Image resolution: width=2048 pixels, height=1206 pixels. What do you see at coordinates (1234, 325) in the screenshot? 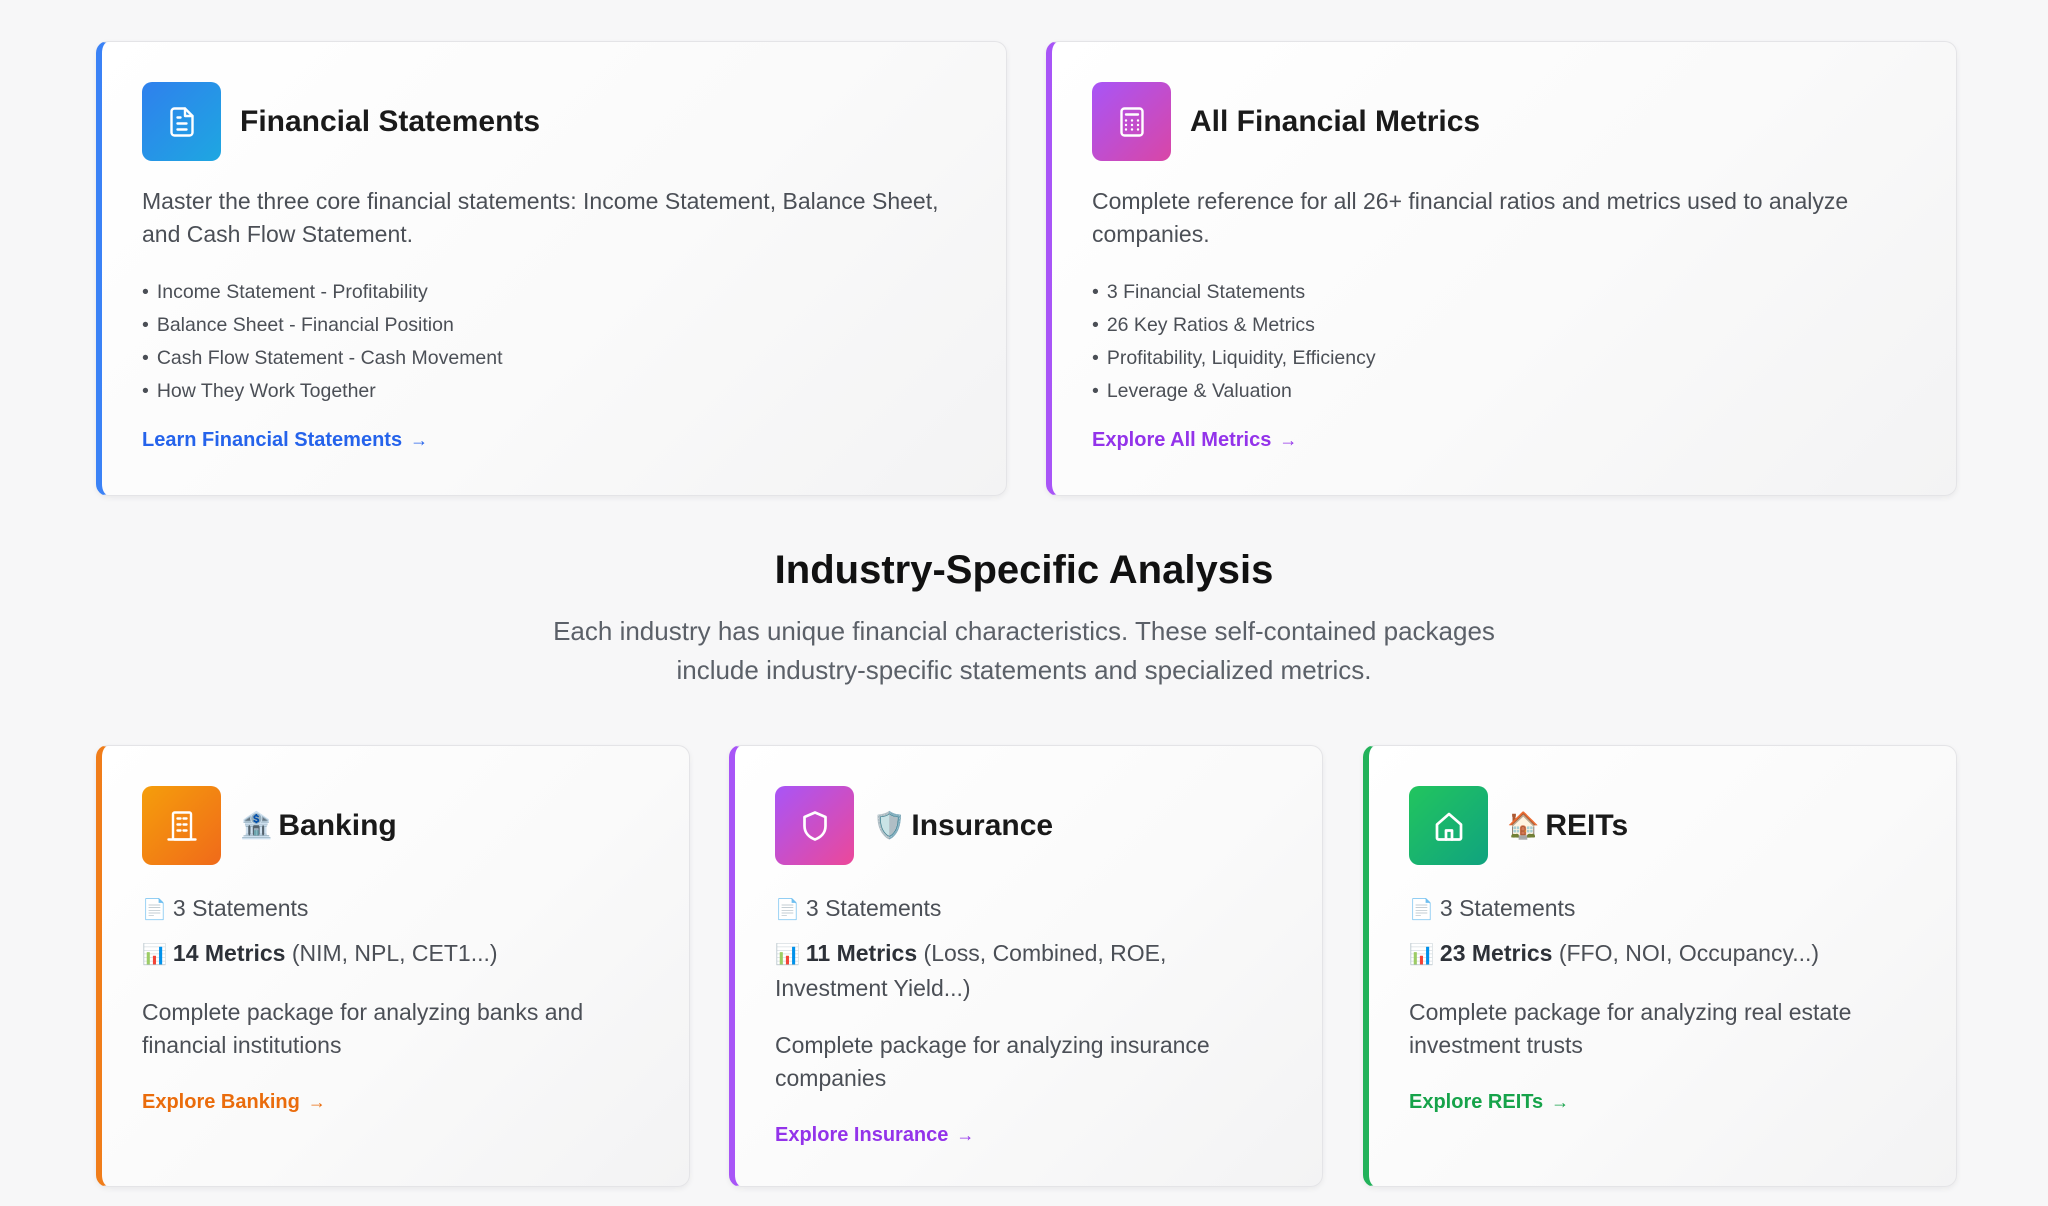
I see `list-item: 26 Key Ratios & Metrics` at bounding box center [1234, 325].